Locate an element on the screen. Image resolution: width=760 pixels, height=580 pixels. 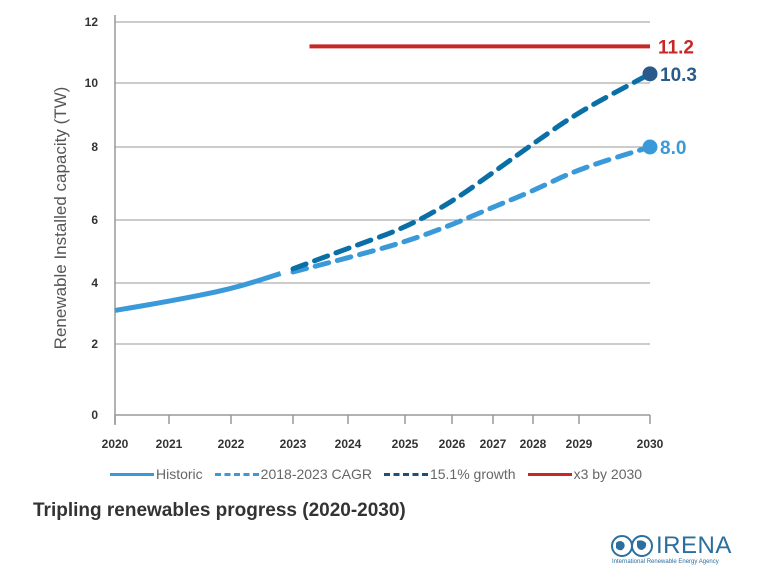
globe-icon is located at coordinates (632, 546).